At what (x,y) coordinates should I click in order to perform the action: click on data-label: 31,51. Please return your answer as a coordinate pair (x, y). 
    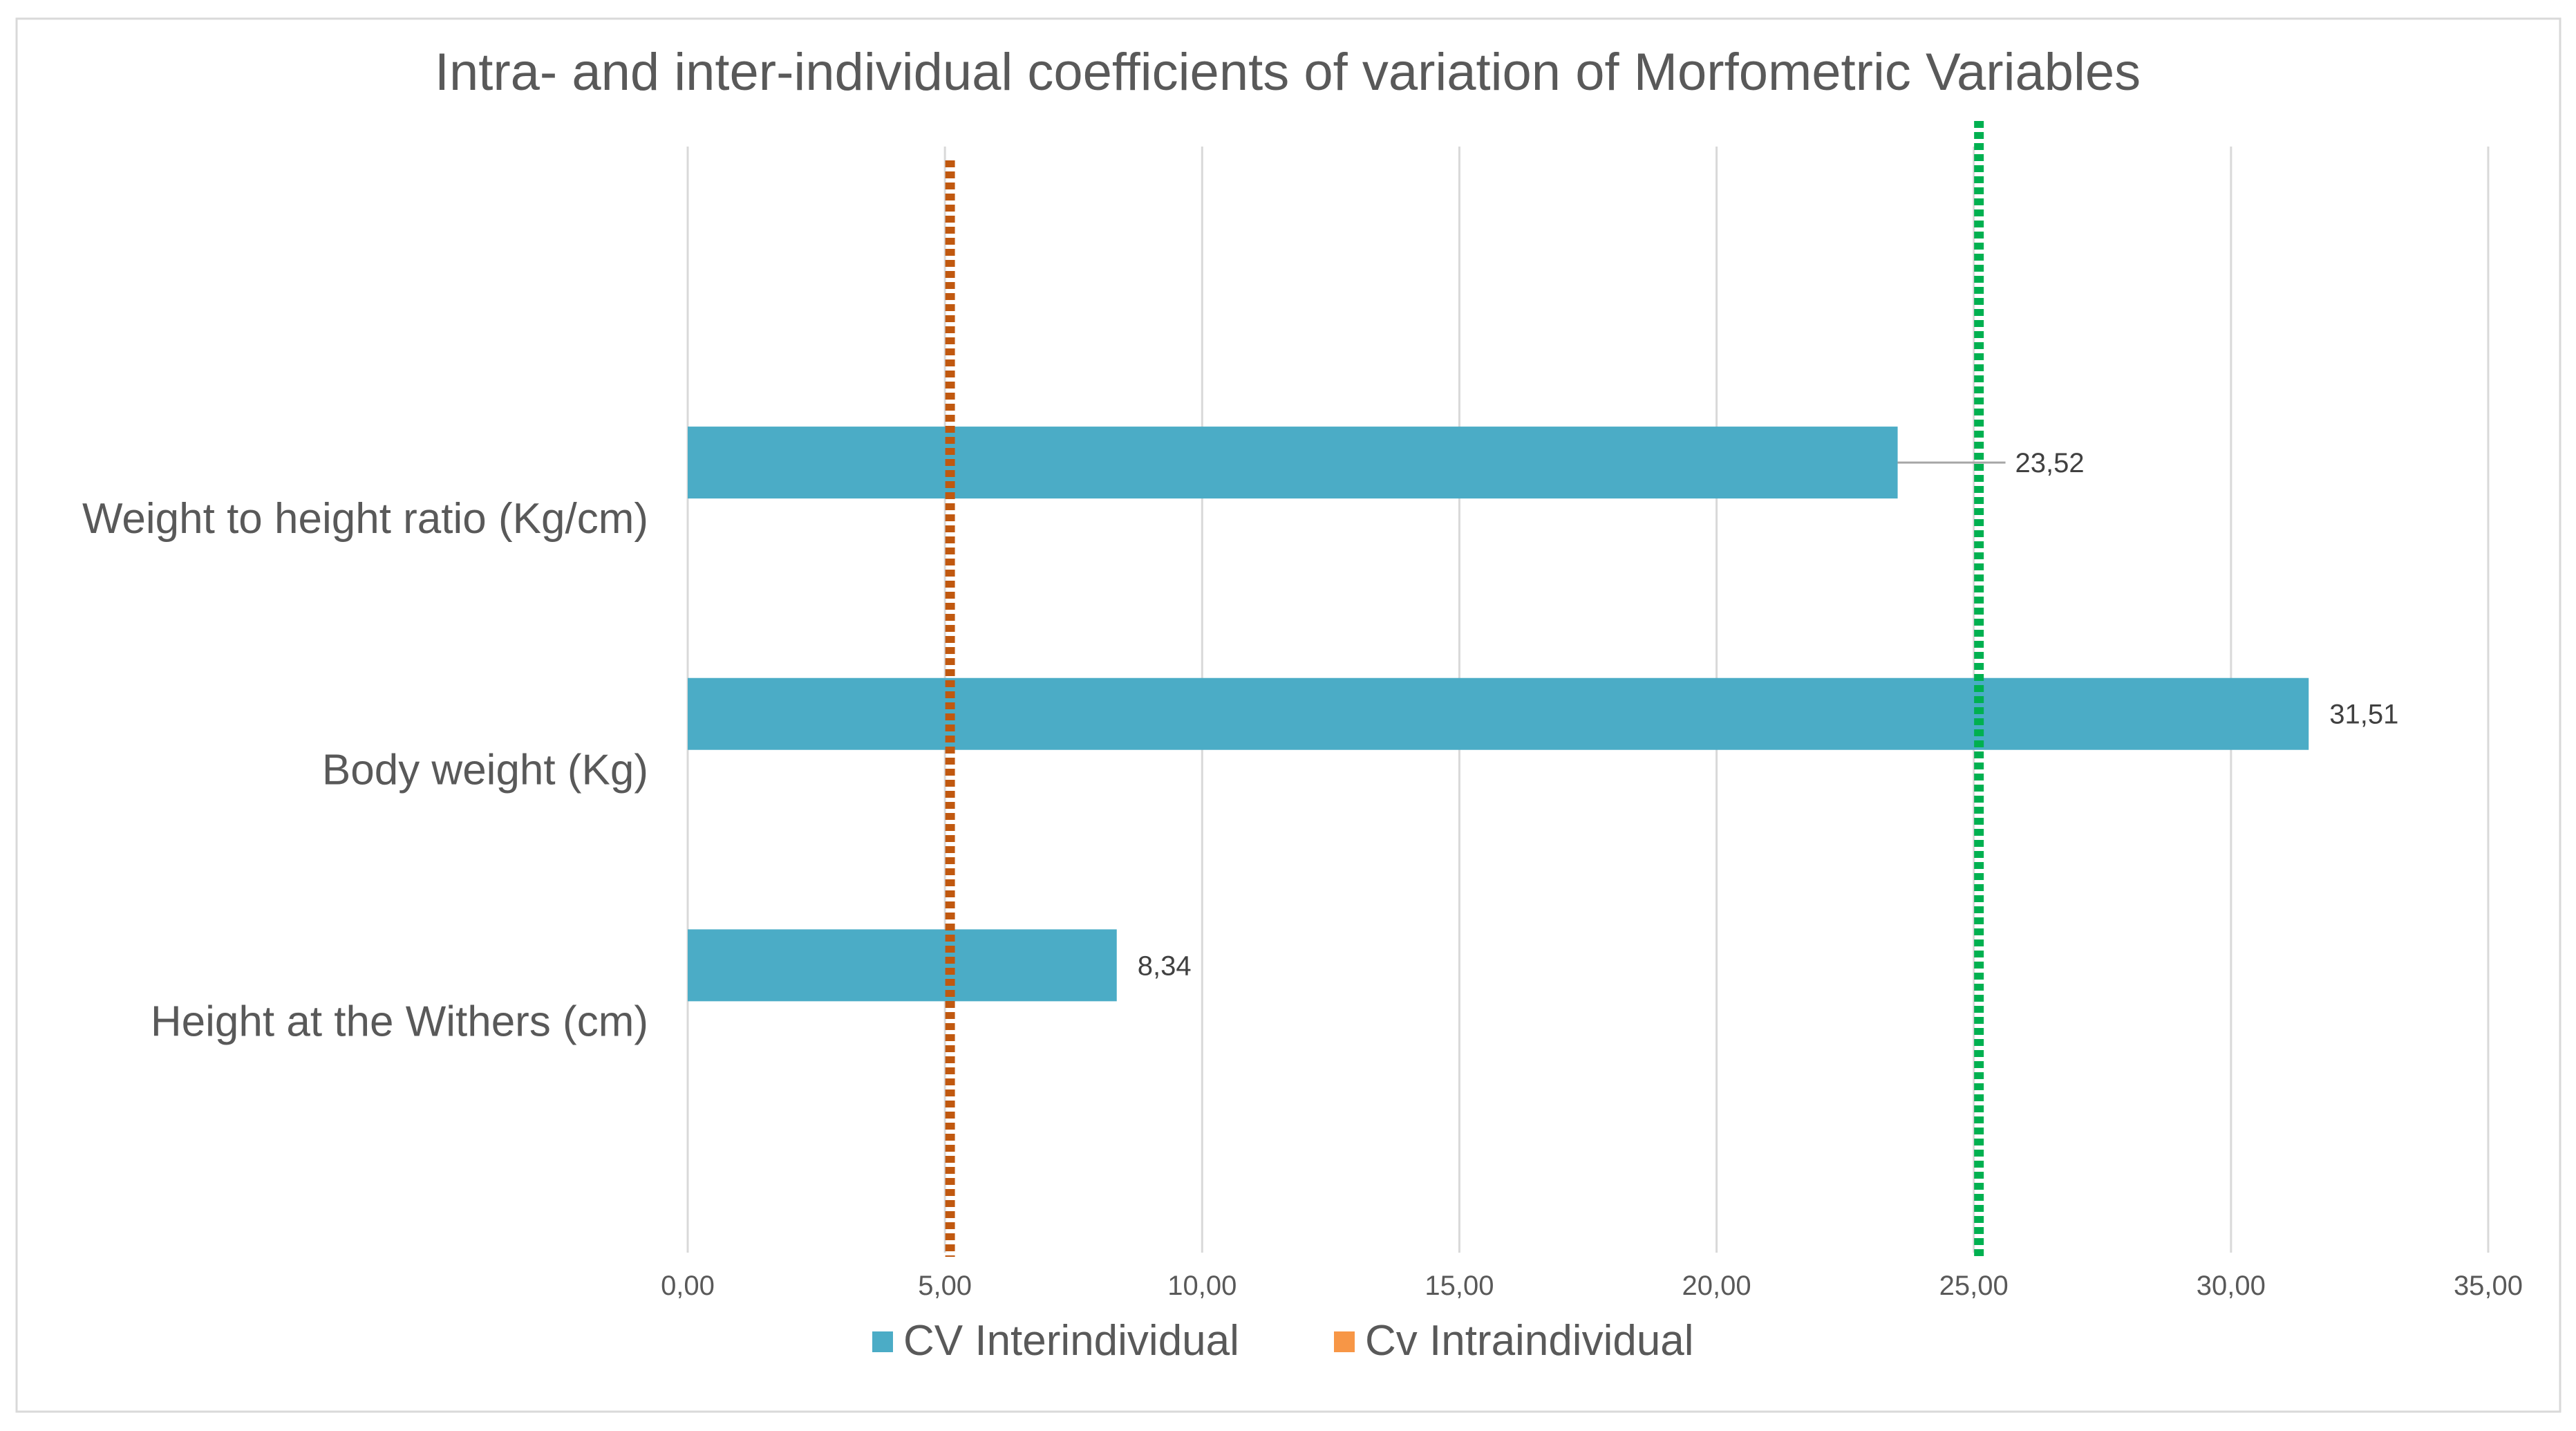
    Looking at the image, I should click on (2363, 715).